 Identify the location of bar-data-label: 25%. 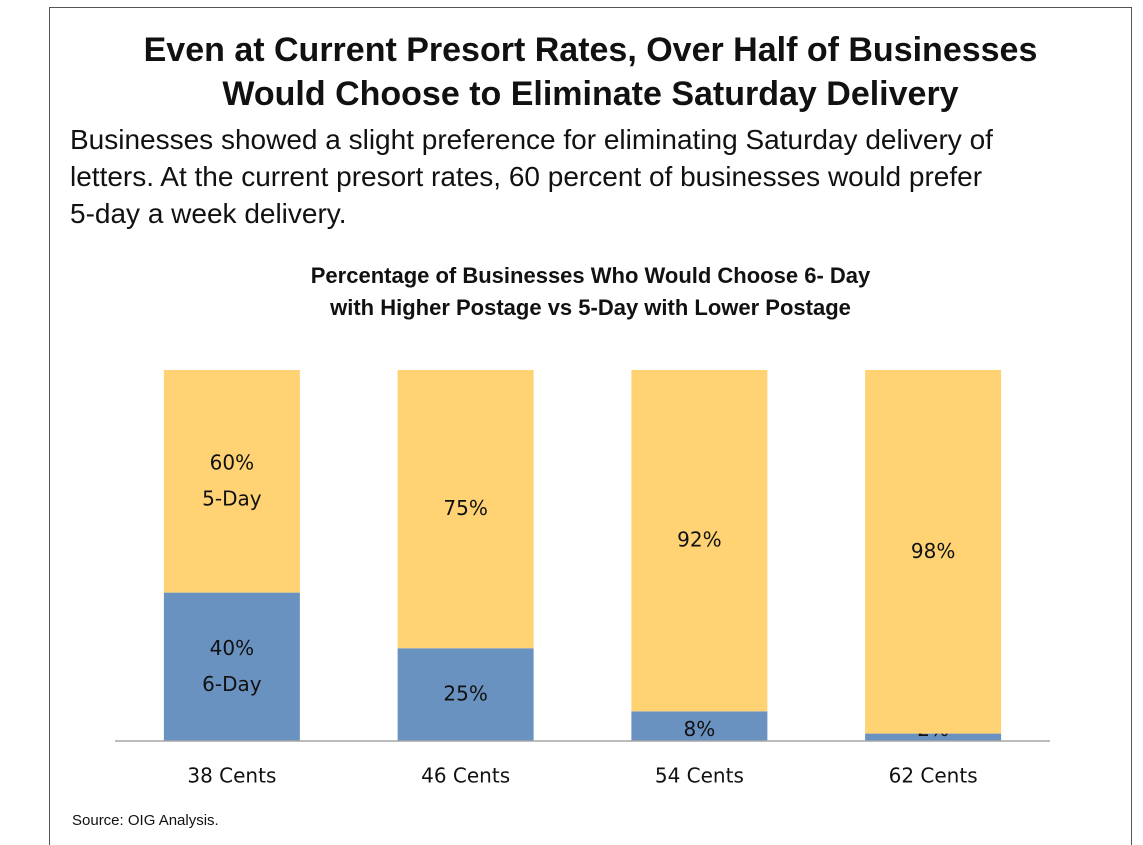
(465, 693).